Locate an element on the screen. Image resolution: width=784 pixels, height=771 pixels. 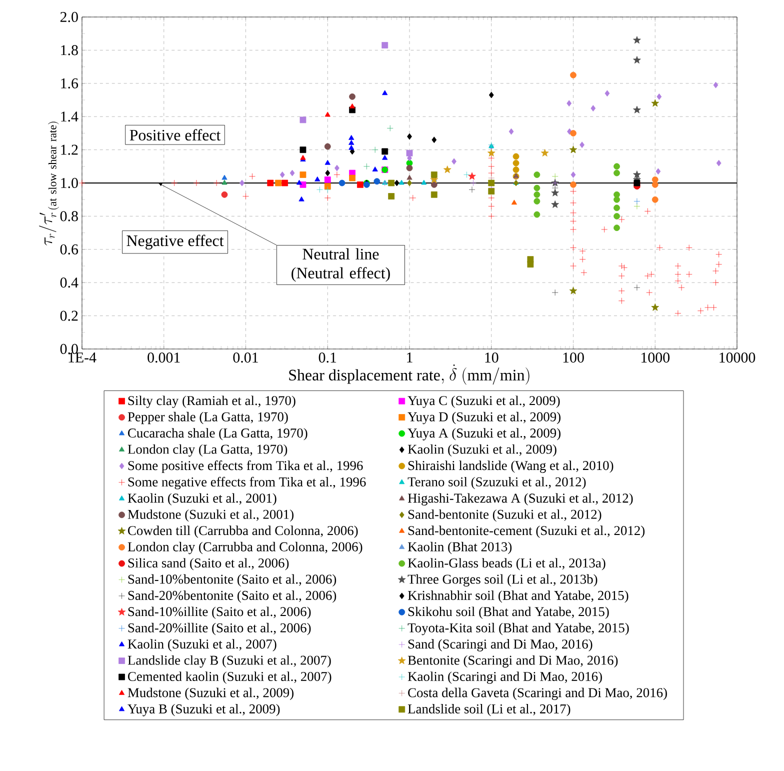
legend-label: Costa della Gaveta (Scaringi and Di Mao, 2016) is located at coordinates (537, 694).